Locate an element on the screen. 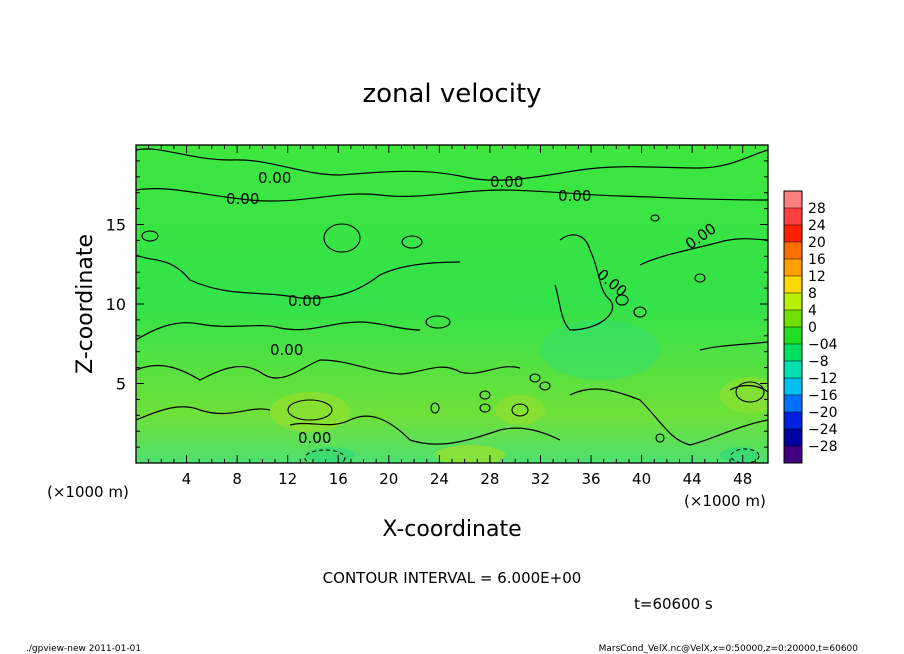 The height and width of the screenshot is (654, 904). colorbar-label: 8 is located at coordinates (812, 294).